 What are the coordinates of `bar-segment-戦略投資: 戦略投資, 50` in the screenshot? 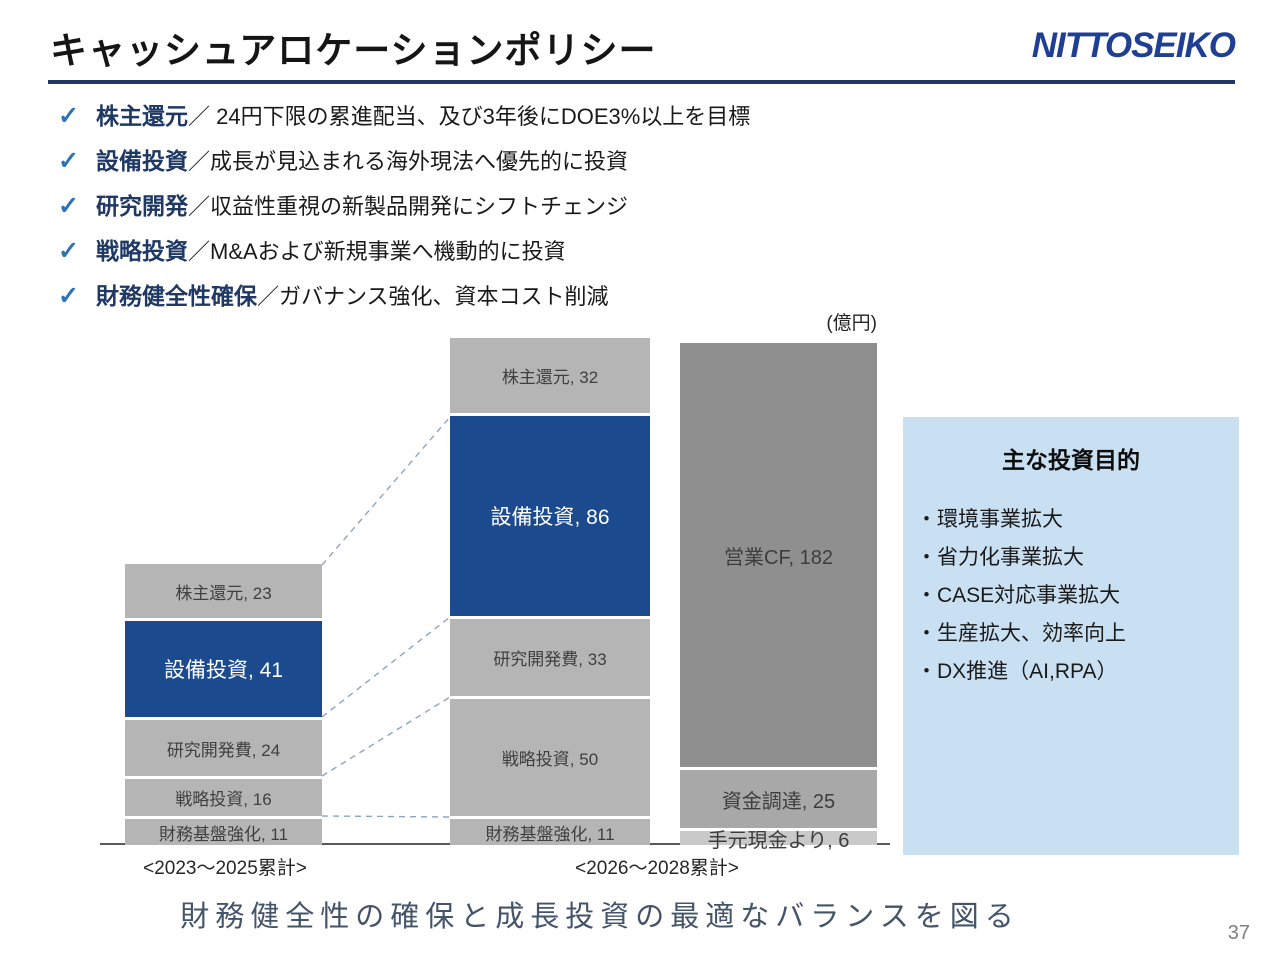 It's located at (550, 757).